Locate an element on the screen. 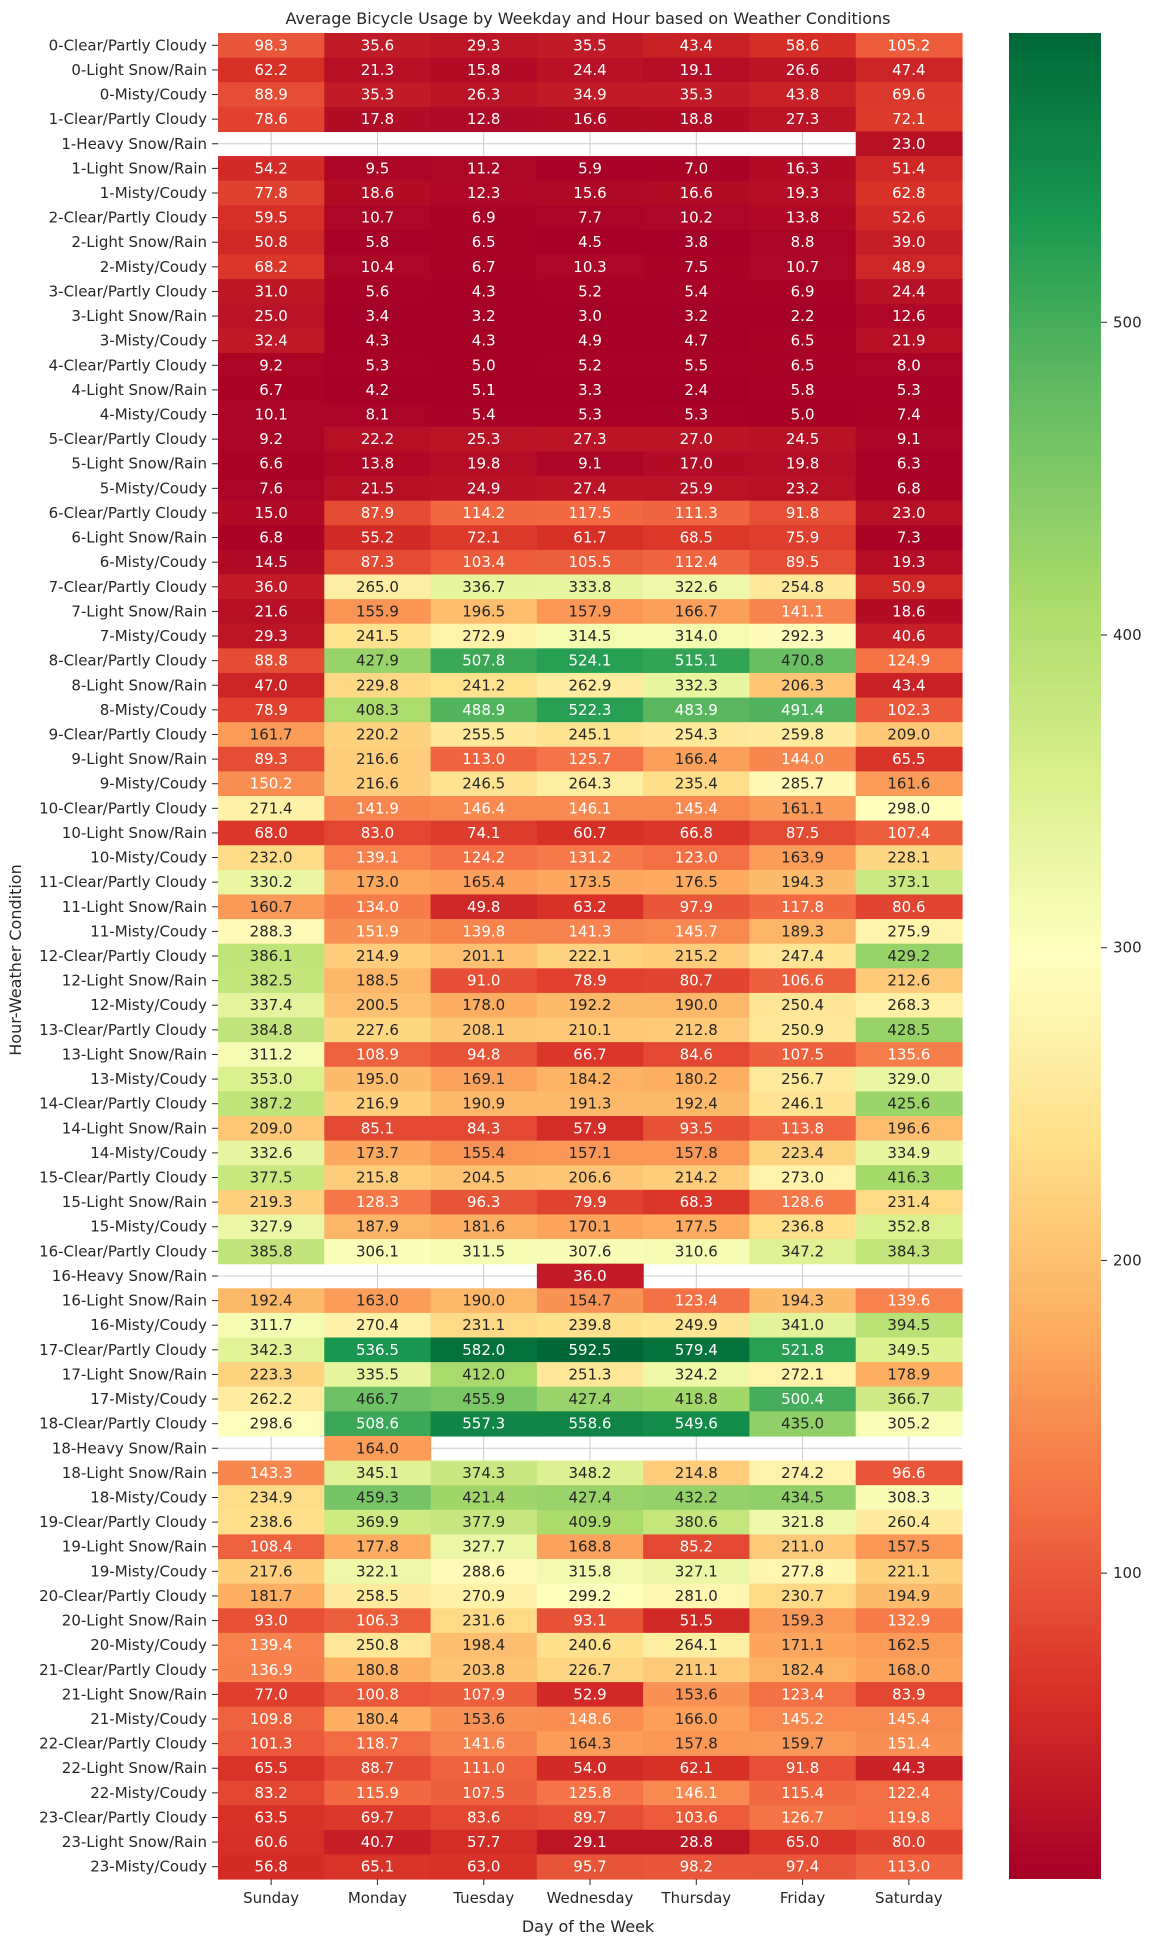  cell-value-label: 369.9 is located at coordinates (377, 1522).